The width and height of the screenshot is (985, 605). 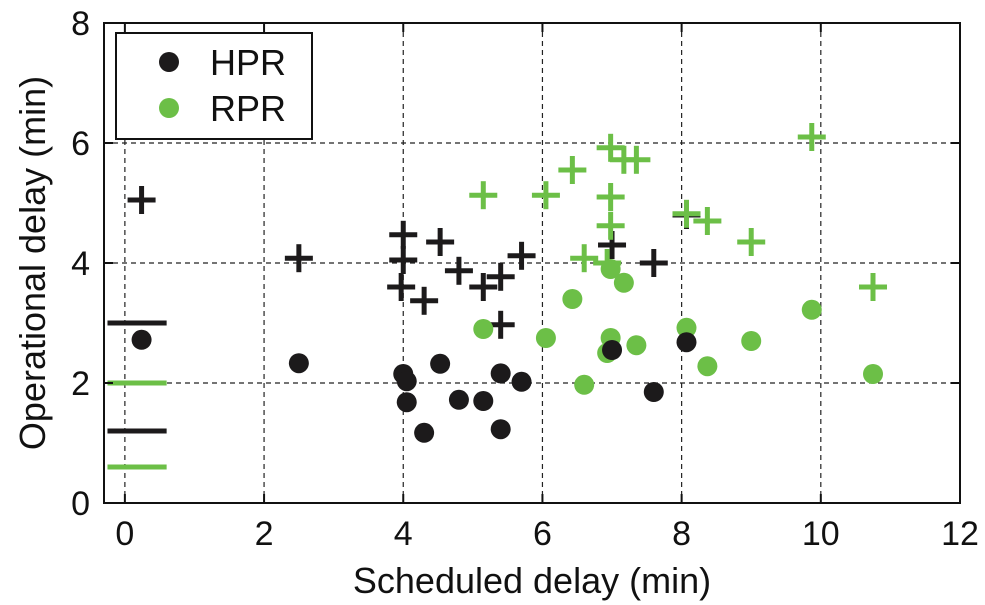 I want to click on y-axis-title: Operational delay (min), so click(x=32, y=263).